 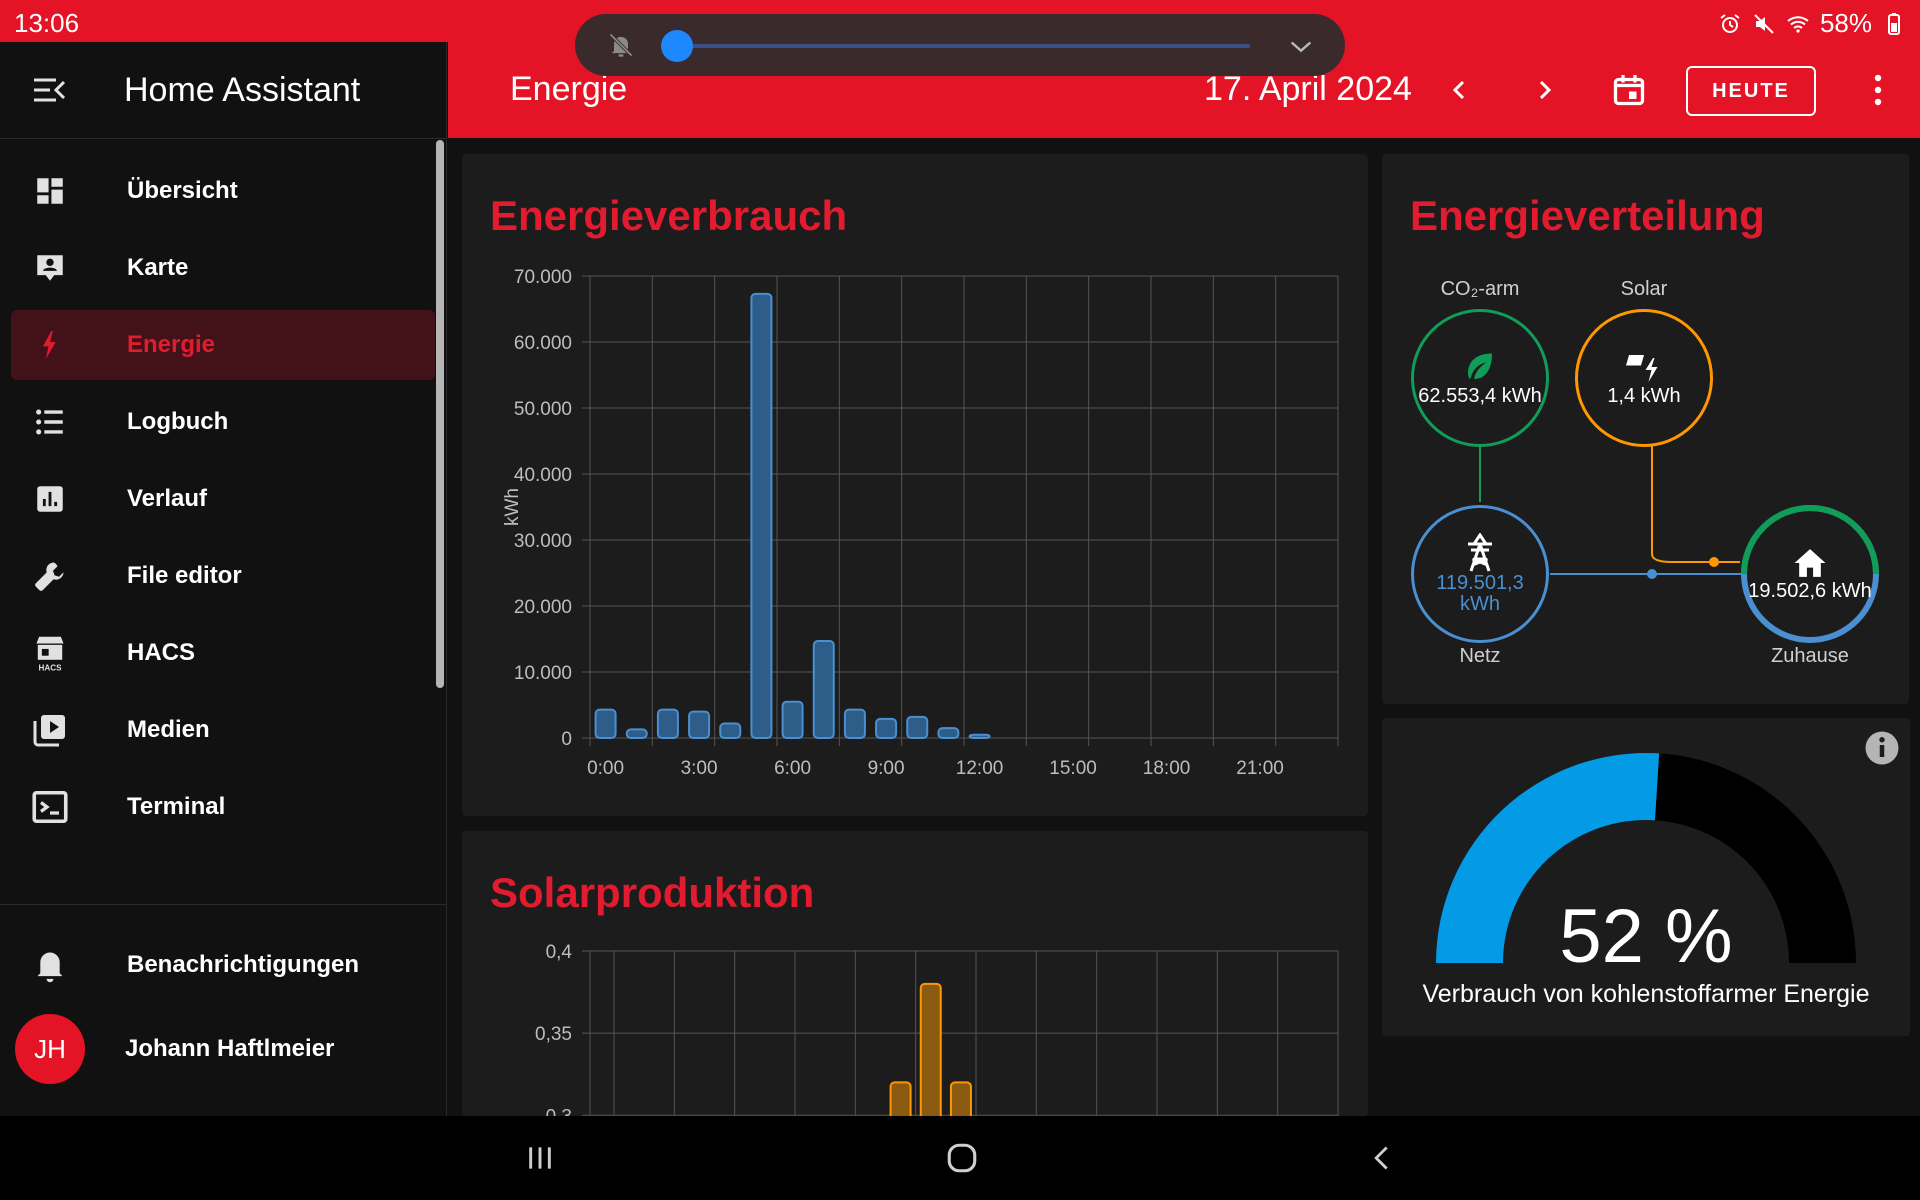 What do you see at coordinates (440, 414) in the screenshot?
I see `sidebar-scrollbar` at bounding box center [440, 414].